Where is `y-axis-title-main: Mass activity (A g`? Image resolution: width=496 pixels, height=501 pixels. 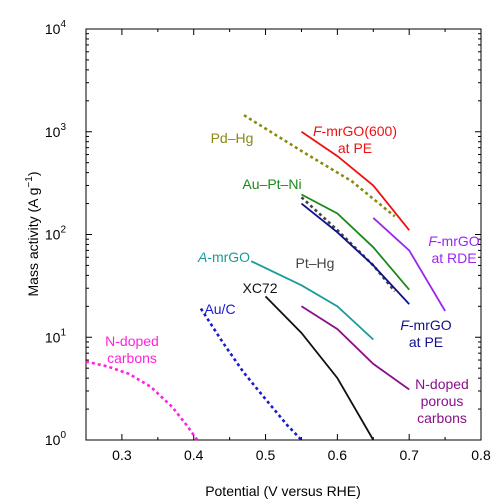 y-axis-title-main: Mass activity (A g is located at coordinates (33, 242).